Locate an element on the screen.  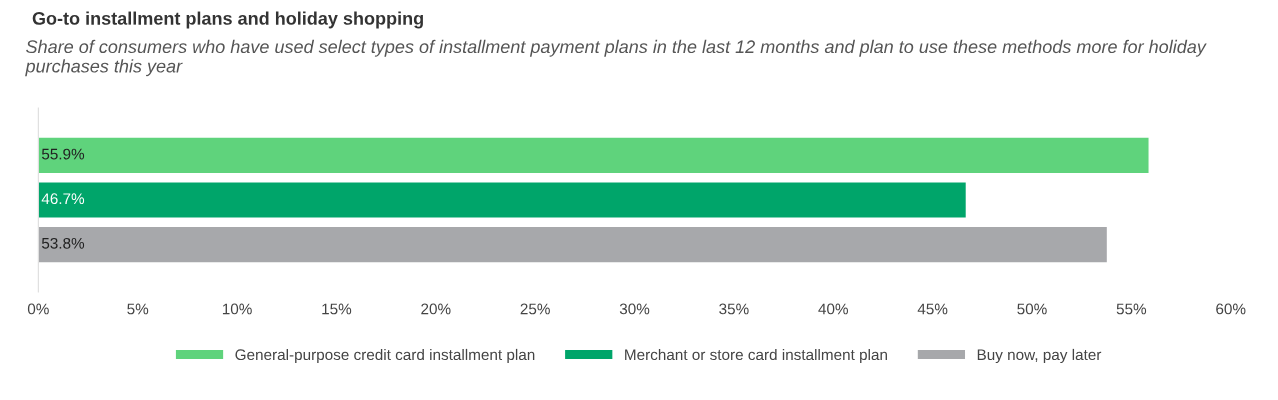
text: 53.8% is located at coordinates (63, 243).